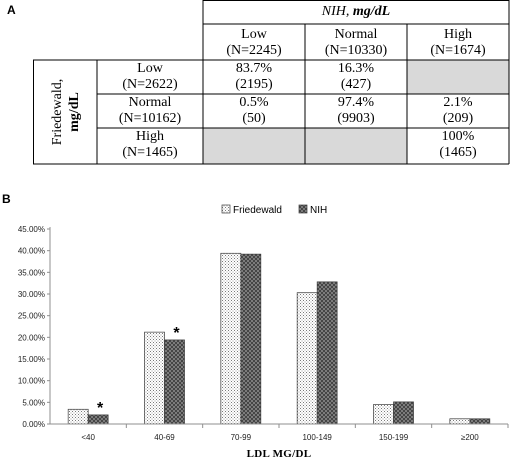  I want to click on nih-unit: mg/dL, so click(371, 11).